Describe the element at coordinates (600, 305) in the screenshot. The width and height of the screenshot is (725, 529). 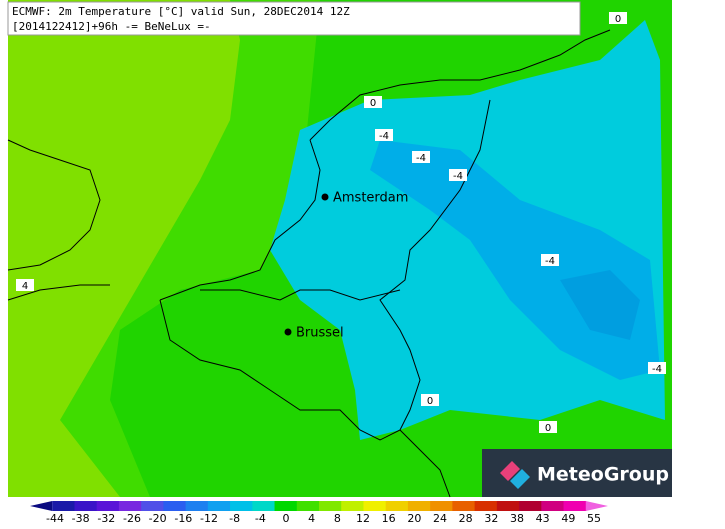
I see `field-dark-blue` at that location.